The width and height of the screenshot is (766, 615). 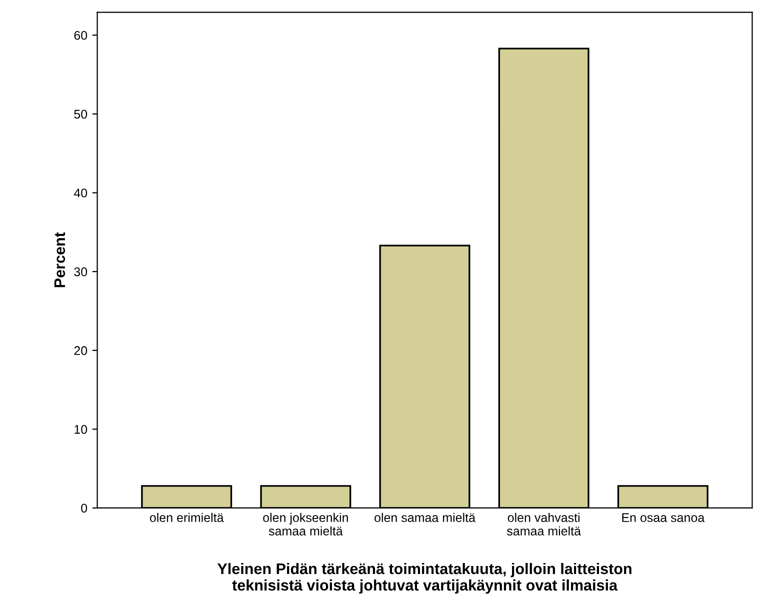 What do you see at coordinates (544, 524) in the screenshot?
I see `x-tick-label: olen vahvasti samaa mieltä` at bounding box center [544, 524].